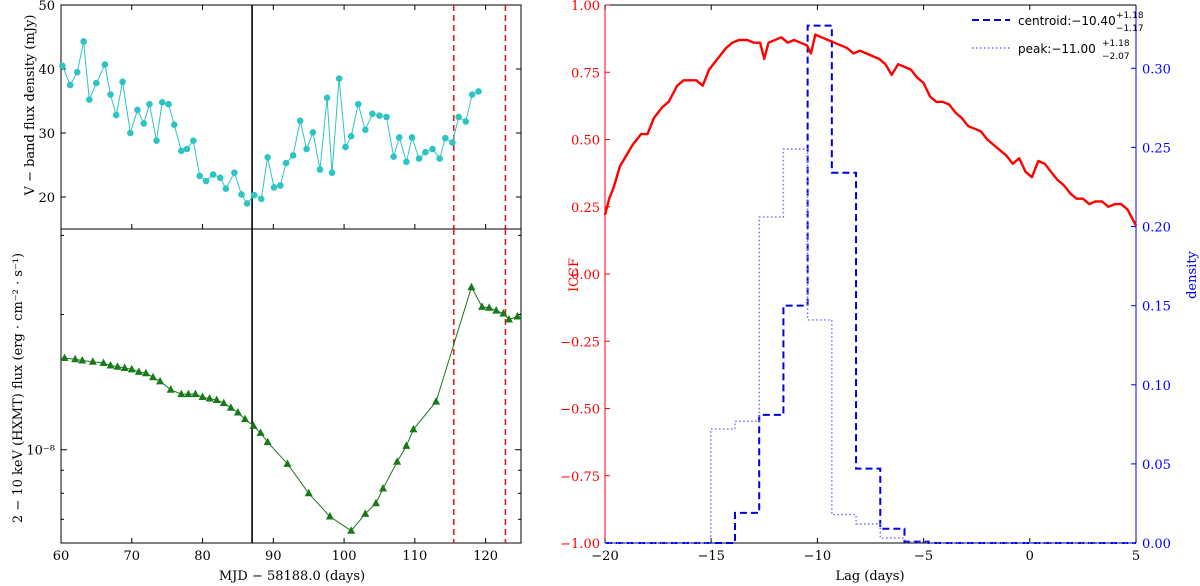 The height and width of the screenshot is (586, 1200). Describe the element at coordinates (1156, 386) in the screenshot. I see `y2tick-label: 0.10` at that location.